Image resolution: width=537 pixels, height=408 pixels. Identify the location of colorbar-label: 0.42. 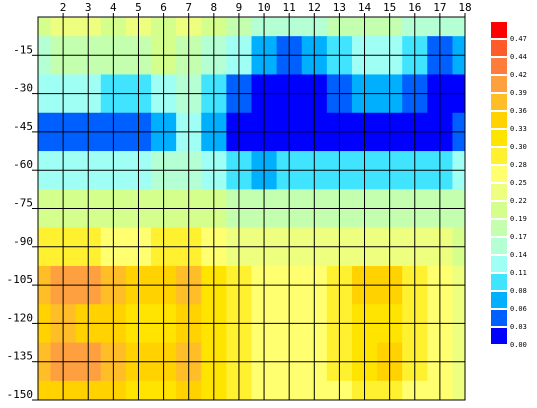
(518, 75).